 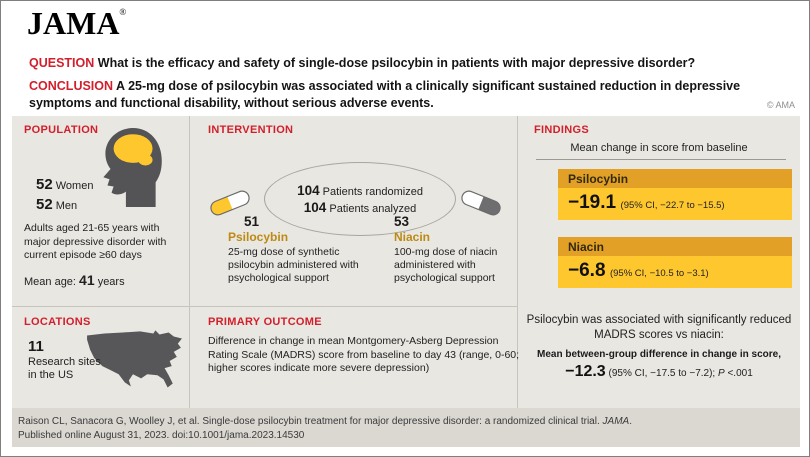 I want to click on jama-logo: JAMA®, so click(x=76, y=23).